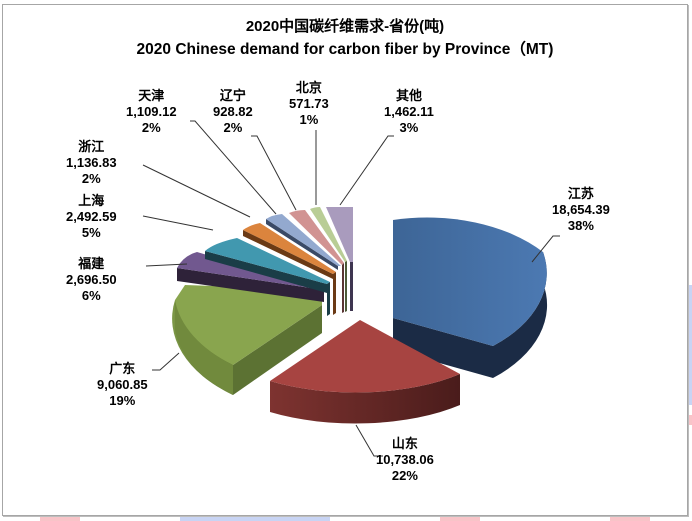 This screenshot has height=521, width=692. I want to click on label-percent: 5%, so click(91, 232).